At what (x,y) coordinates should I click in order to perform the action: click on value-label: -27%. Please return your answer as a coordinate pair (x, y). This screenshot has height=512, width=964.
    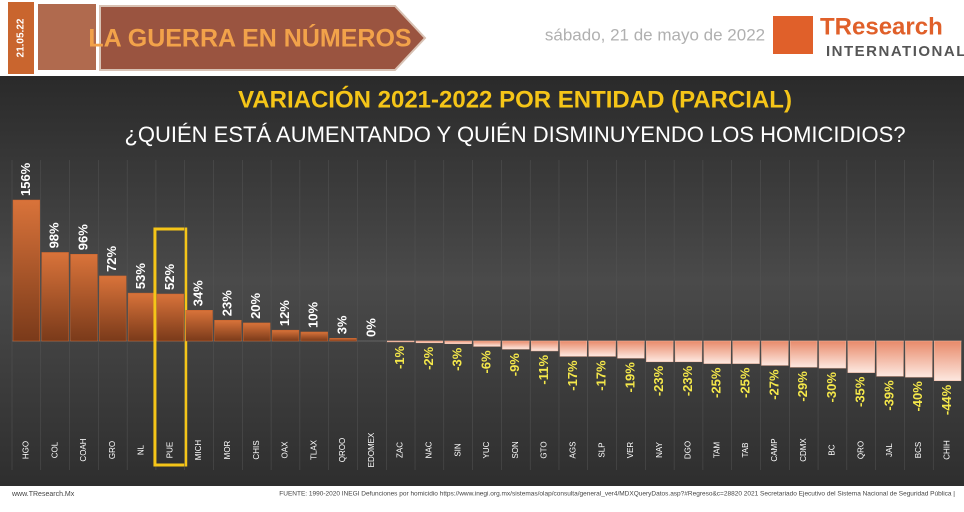
    Looking at the image, I should click on (773, 384).